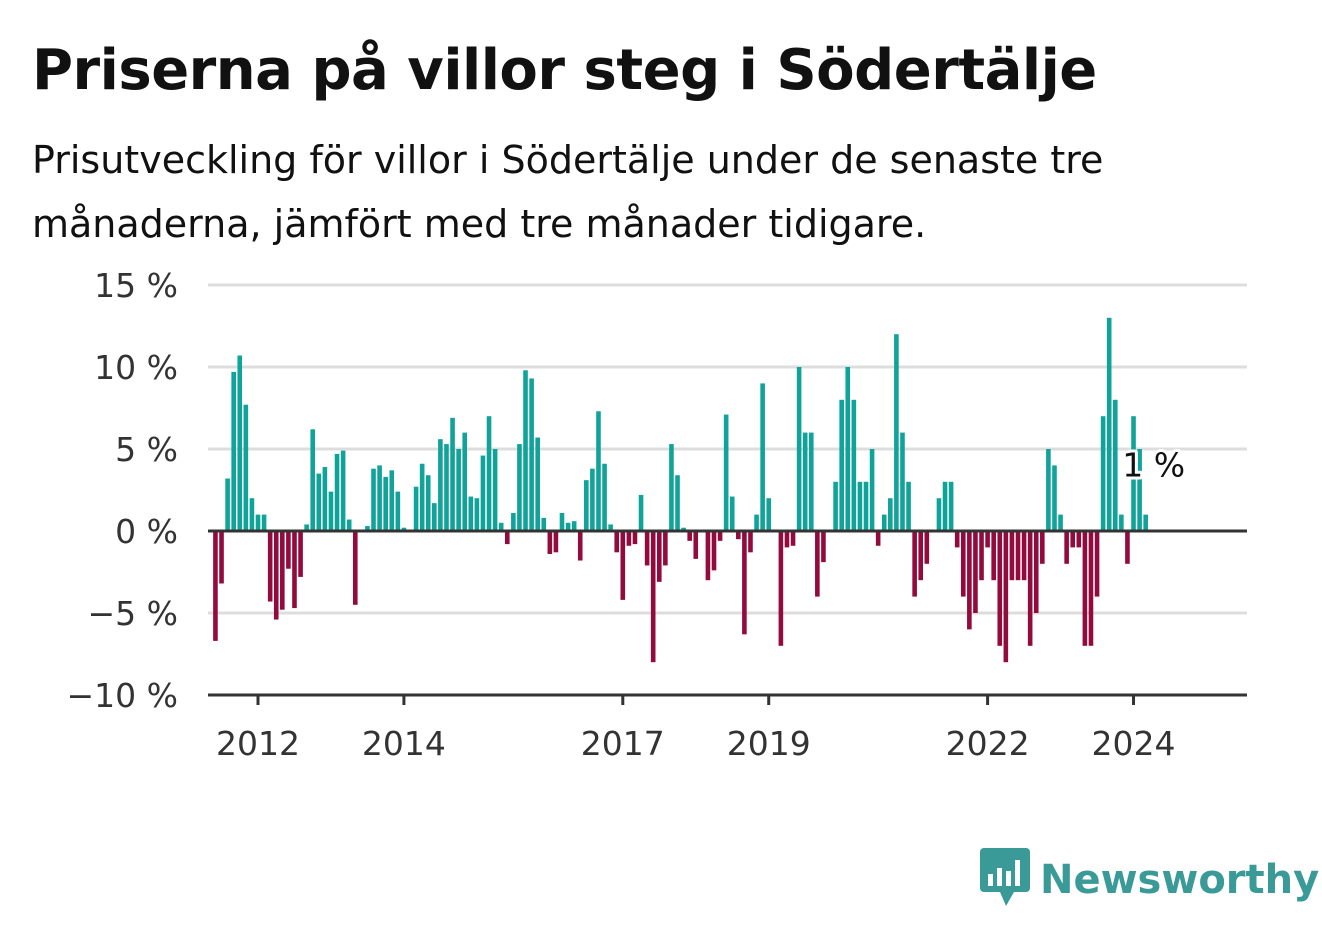 The height and width of the screenshot is (939, 1322). I want to click on chart-title: Priserna på villor steg i Södertälje, so click(564, 70).